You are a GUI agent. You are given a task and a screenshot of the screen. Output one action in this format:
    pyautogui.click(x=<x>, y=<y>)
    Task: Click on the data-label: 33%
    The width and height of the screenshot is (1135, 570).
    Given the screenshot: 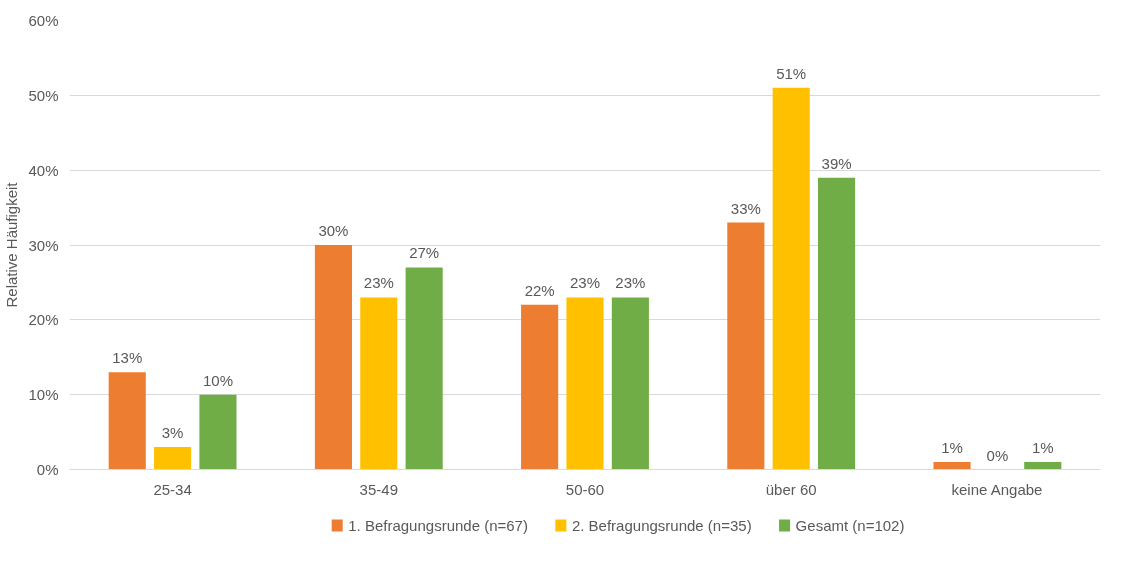 What is the action you would take?
    pyautogui.click(x=745, y=208)
    